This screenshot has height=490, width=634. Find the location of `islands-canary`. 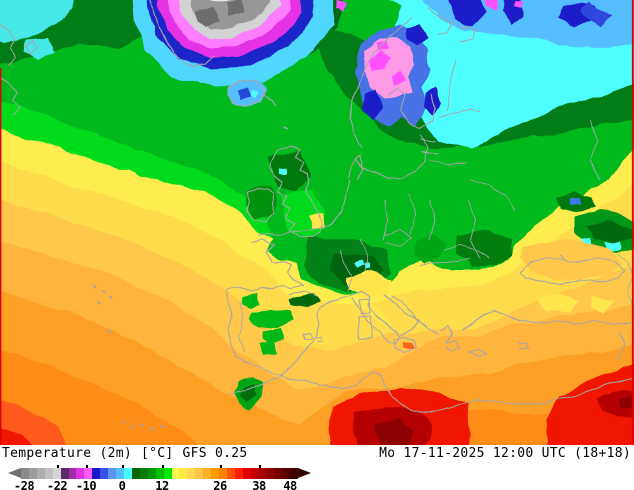

islands-canary is located at coordinates (142, 426).